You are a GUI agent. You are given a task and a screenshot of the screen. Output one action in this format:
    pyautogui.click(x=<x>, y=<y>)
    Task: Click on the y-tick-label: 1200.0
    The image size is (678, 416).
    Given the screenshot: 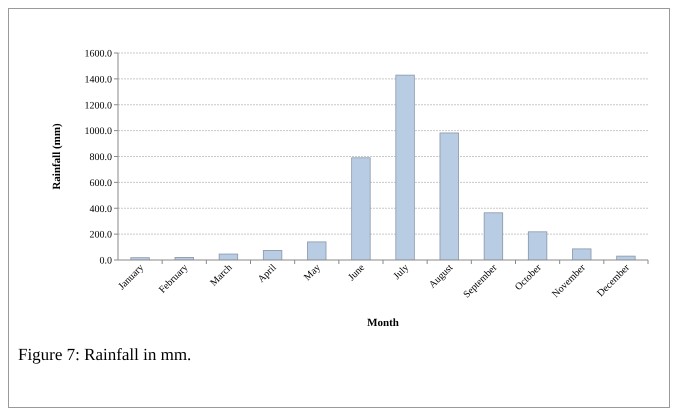 What is the action you would take?
    pyautogui.click(x=98, y=106)
    